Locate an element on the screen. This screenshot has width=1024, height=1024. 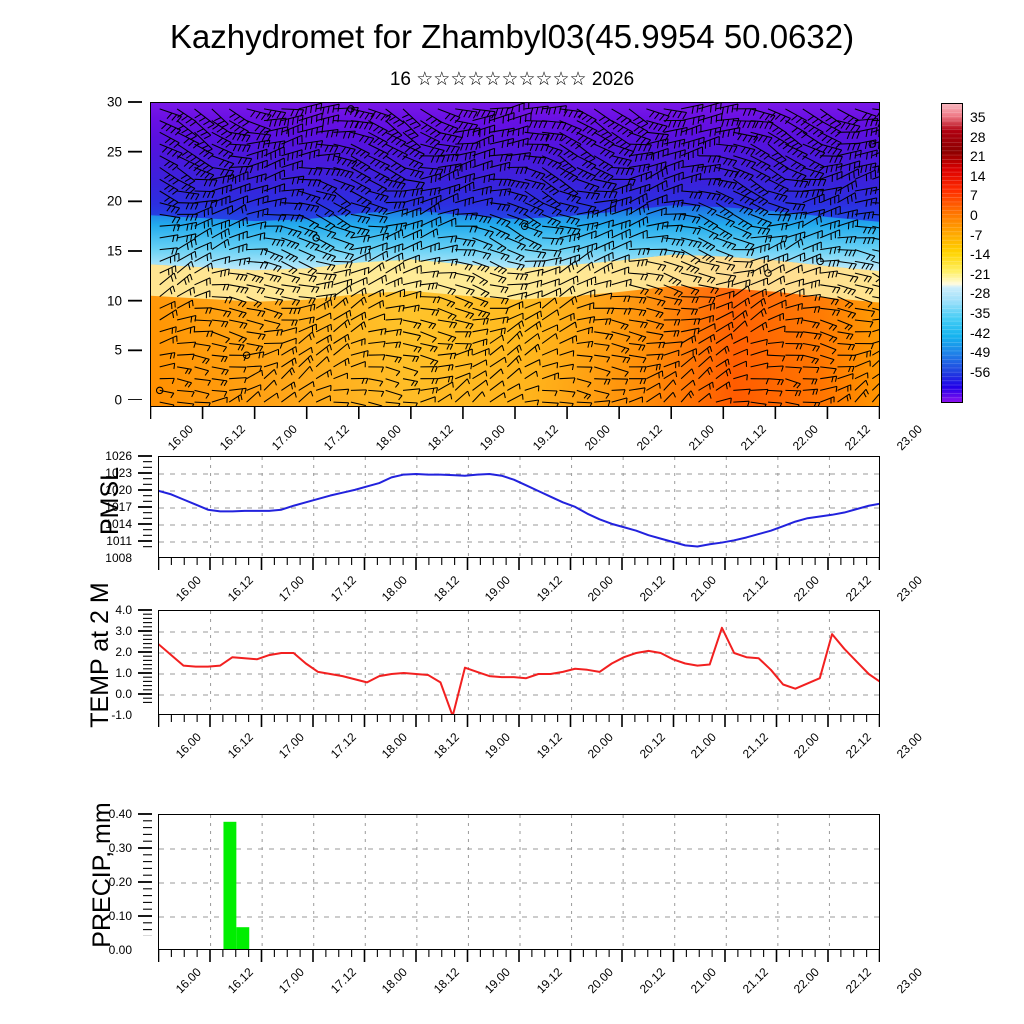
colorbar-tick-label: -28 is located at coordinates (980, 293).